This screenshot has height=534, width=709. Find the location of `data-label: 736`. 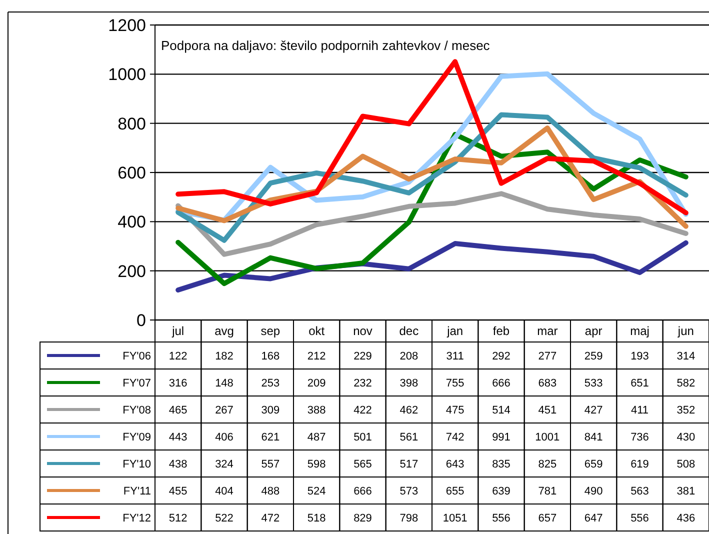

data-label: 736 is located at coordinates (639, 437).